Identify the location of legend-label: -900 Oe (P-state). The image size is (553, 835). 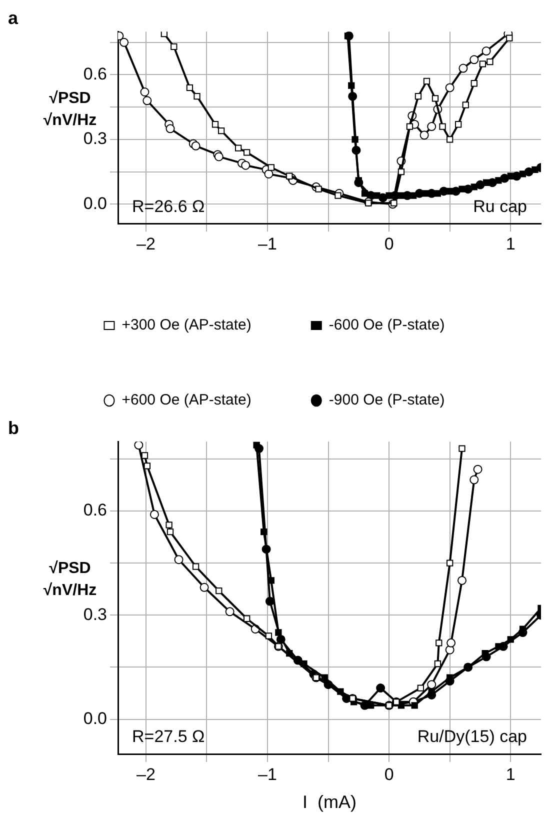
(386, 400).